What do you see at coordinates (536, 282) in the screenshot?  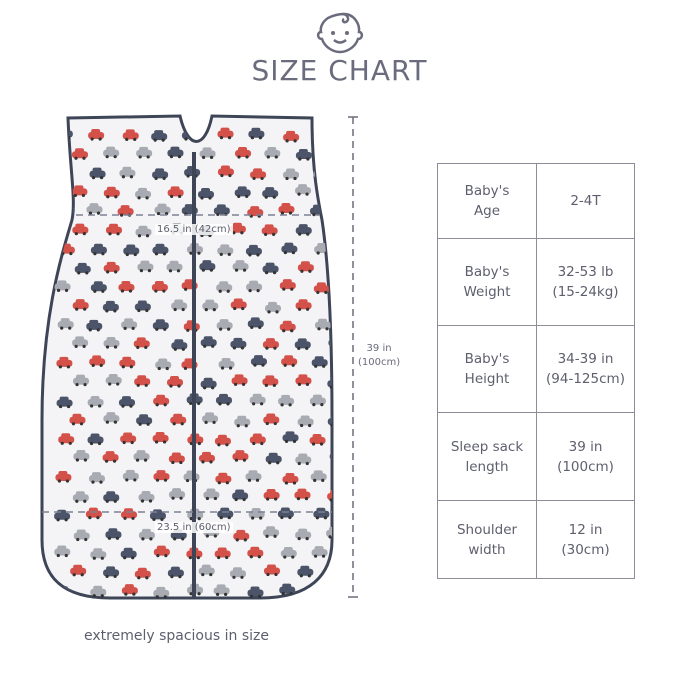 I see `table-row: Baby's Weight 32-53 lb (15-24kg)` at bounding box center [536, 282].